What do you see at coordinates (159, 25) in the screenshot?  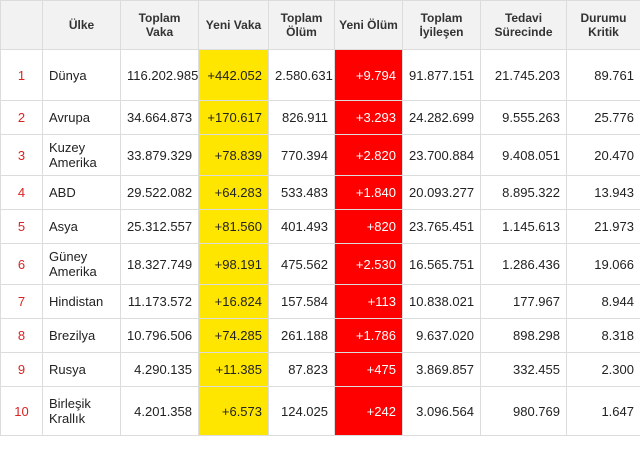 I see `header-total-cases: Toplam Vaka` at bounding box center [159, 25].